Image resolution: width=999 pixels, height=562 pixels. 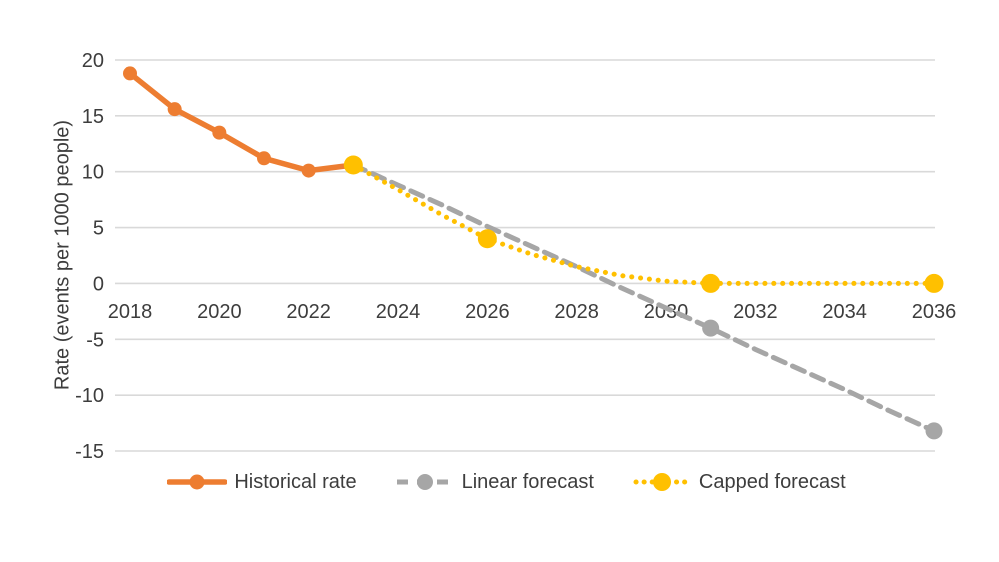 I want to click on legend-label-linear-forecast: Linear forecast, so click(x=527, y=481).